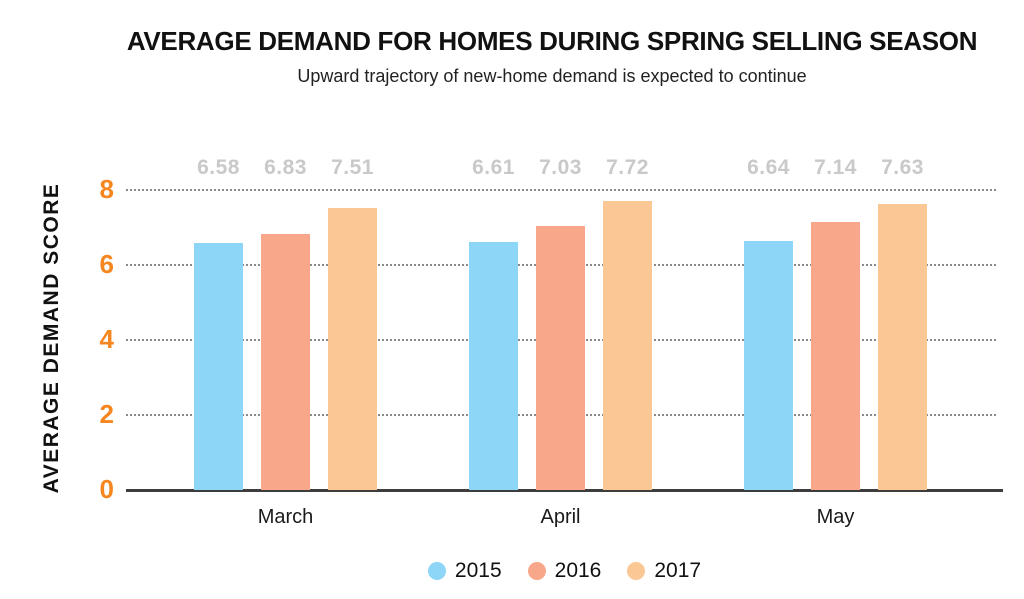 The image size is (1024, 599). I want to click on y-tick-label-6: 6, so click(106, 264).